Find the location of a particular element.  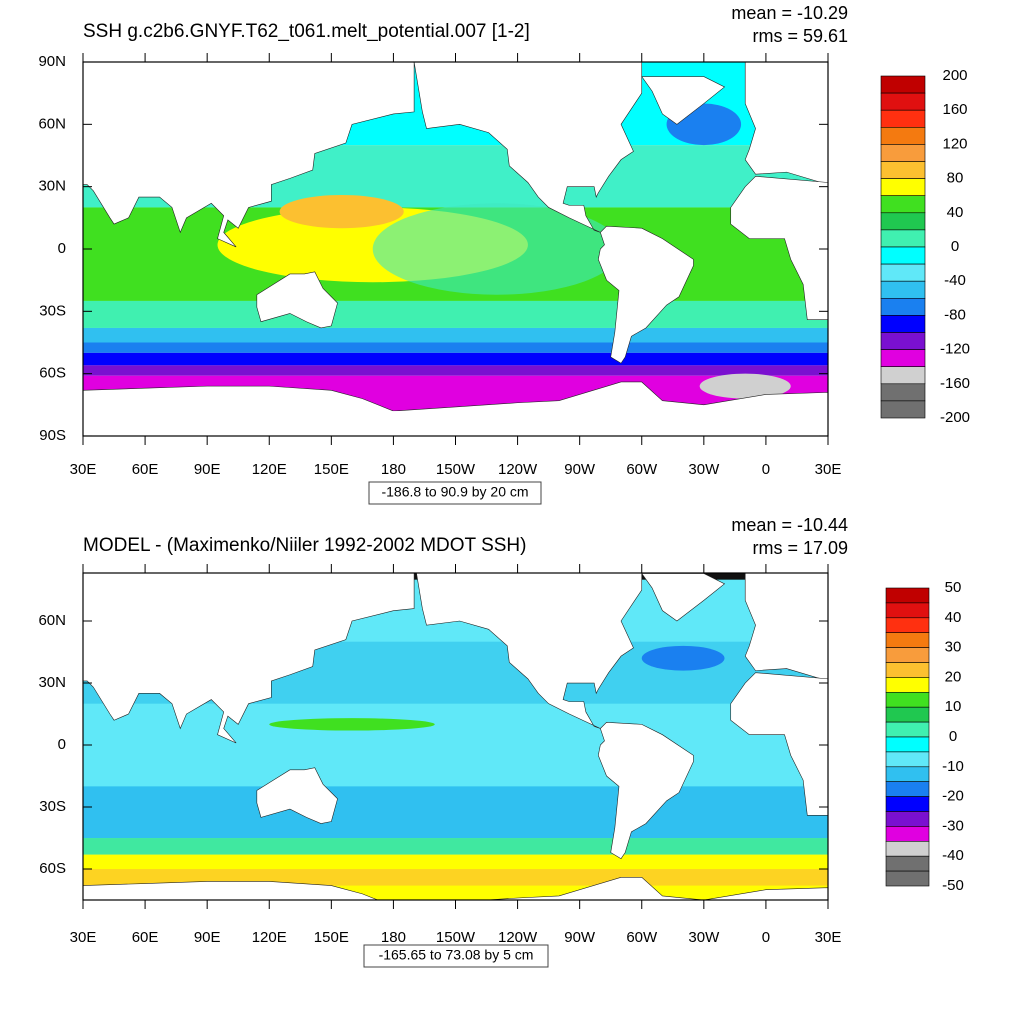

colorbar-label: 50 is located at coordinates (953, 587).